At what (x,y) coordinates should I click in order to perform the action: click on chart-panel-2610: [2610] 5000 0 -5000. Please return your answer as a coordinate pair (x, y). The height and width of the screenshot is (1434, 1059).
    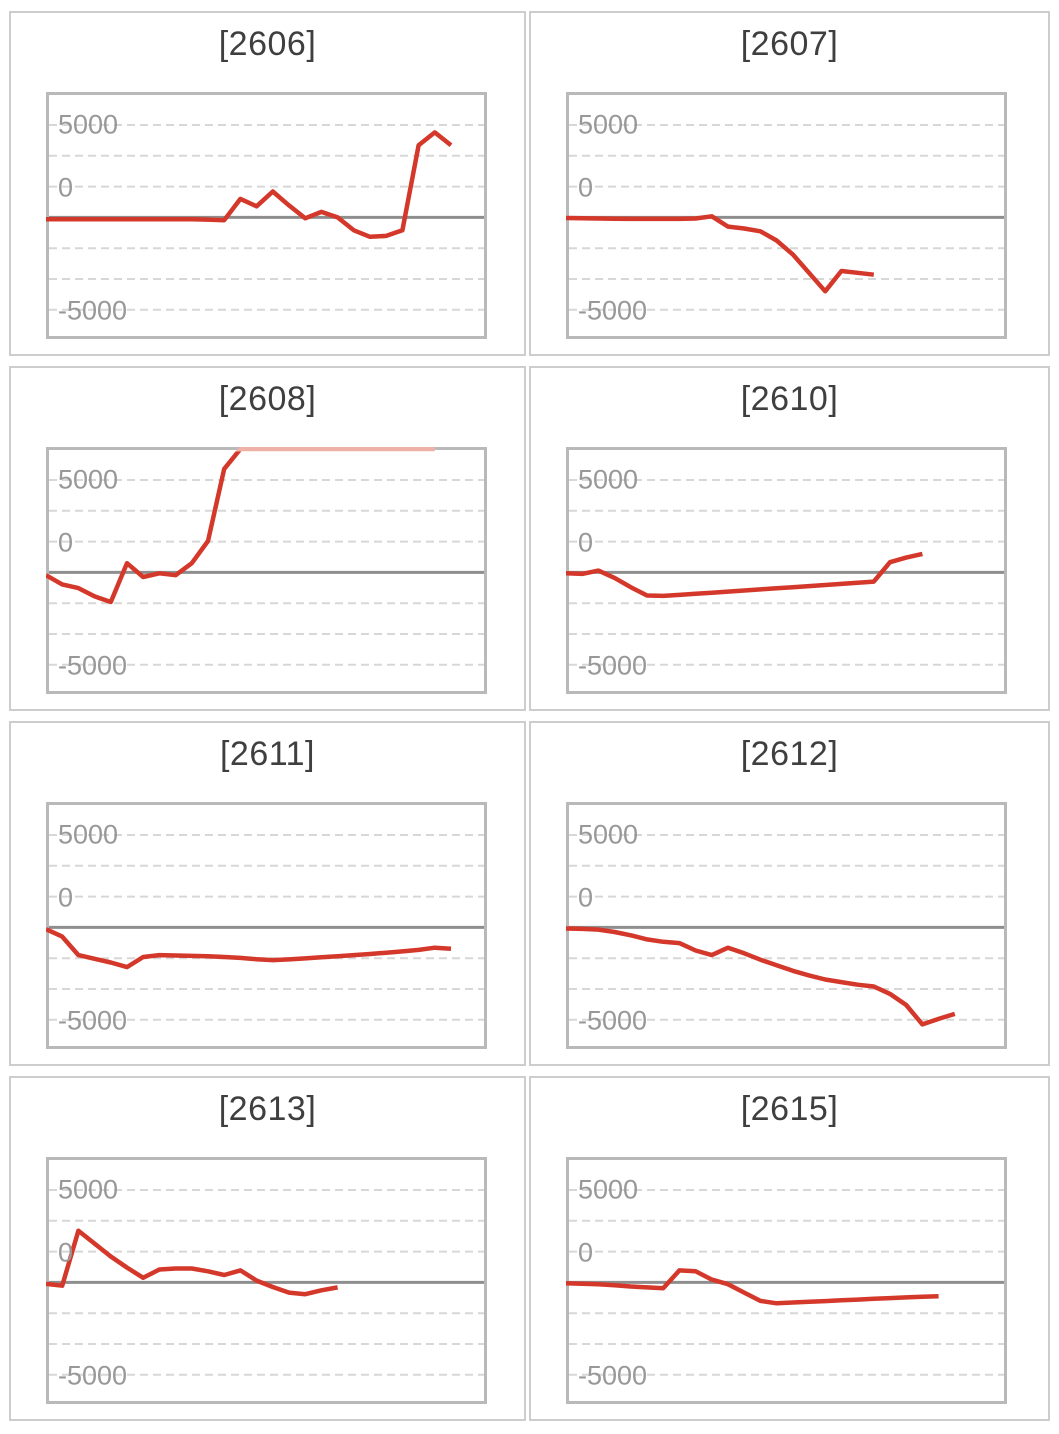
    Looking at the image, I should click on (789, 538).